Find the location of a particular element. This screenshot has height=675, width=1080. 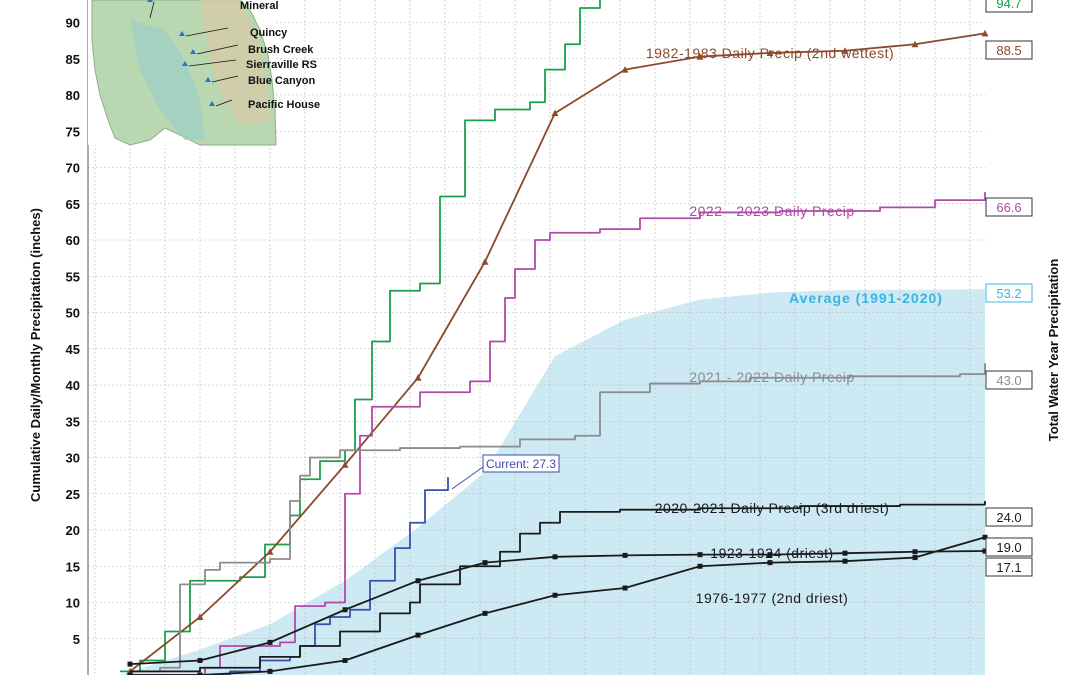

total-box-average is located at coordinates (1009, 293).